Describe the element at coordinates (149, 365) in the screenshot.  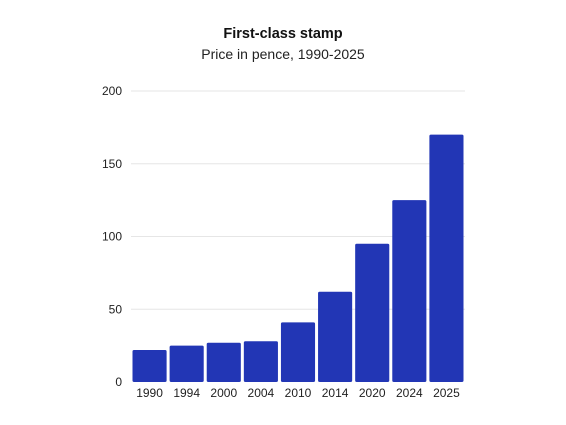
I see `bar-1990` at that location.